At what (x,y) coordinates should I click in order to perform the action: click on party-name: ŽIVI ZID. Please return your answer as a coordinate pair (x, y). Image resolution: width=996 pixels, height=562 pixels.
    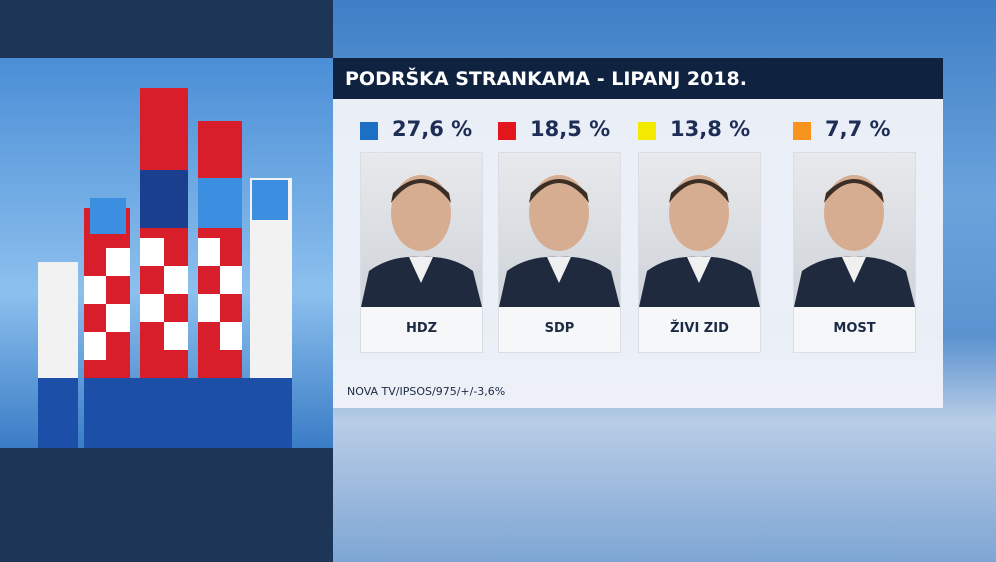
    Looking at the image, I should click on (699, 328).